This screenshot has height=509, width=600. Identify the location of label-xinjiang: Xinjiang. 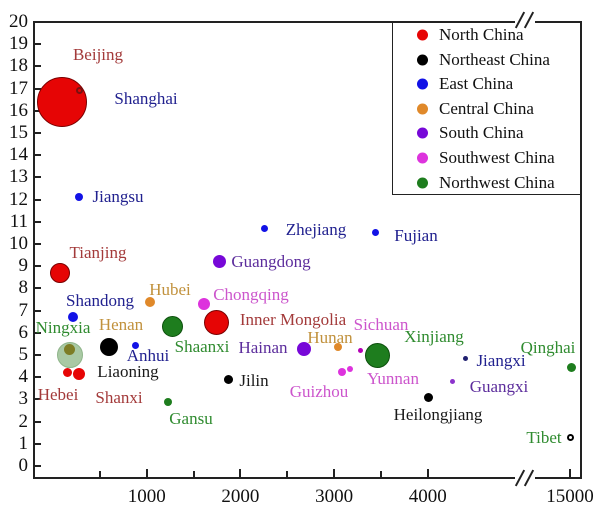
(434, 336).